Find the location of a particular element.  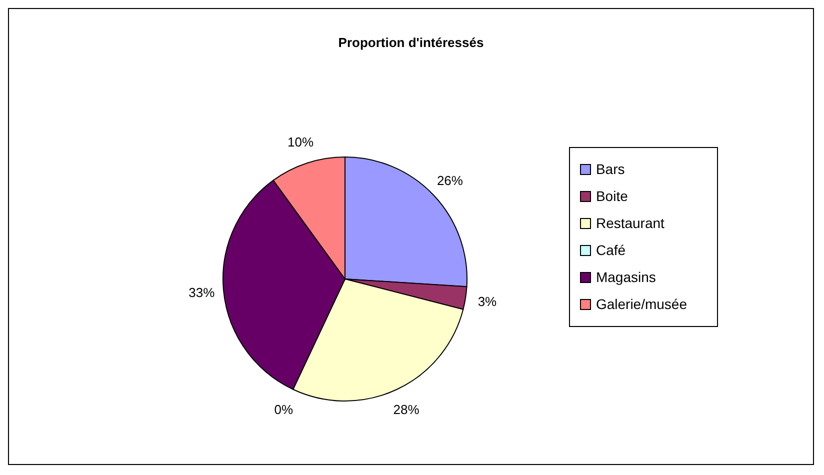

data-label: 3% is located at coordinates (488, 302).